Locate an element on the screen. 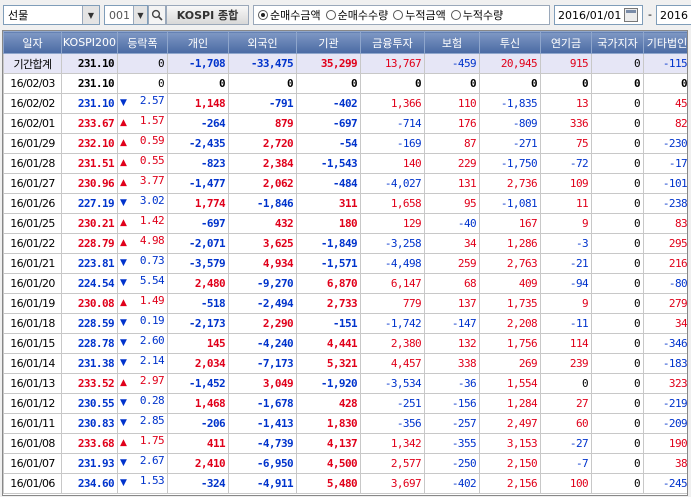  foreign-cell: 3,625 is located at coordinates (262, 243).